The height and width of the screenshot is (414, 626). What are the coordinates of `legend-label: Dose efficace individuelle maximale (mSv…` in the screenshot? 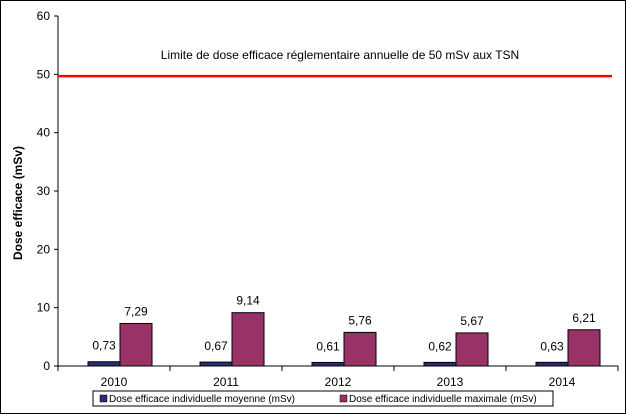 It's located at (443, 399).